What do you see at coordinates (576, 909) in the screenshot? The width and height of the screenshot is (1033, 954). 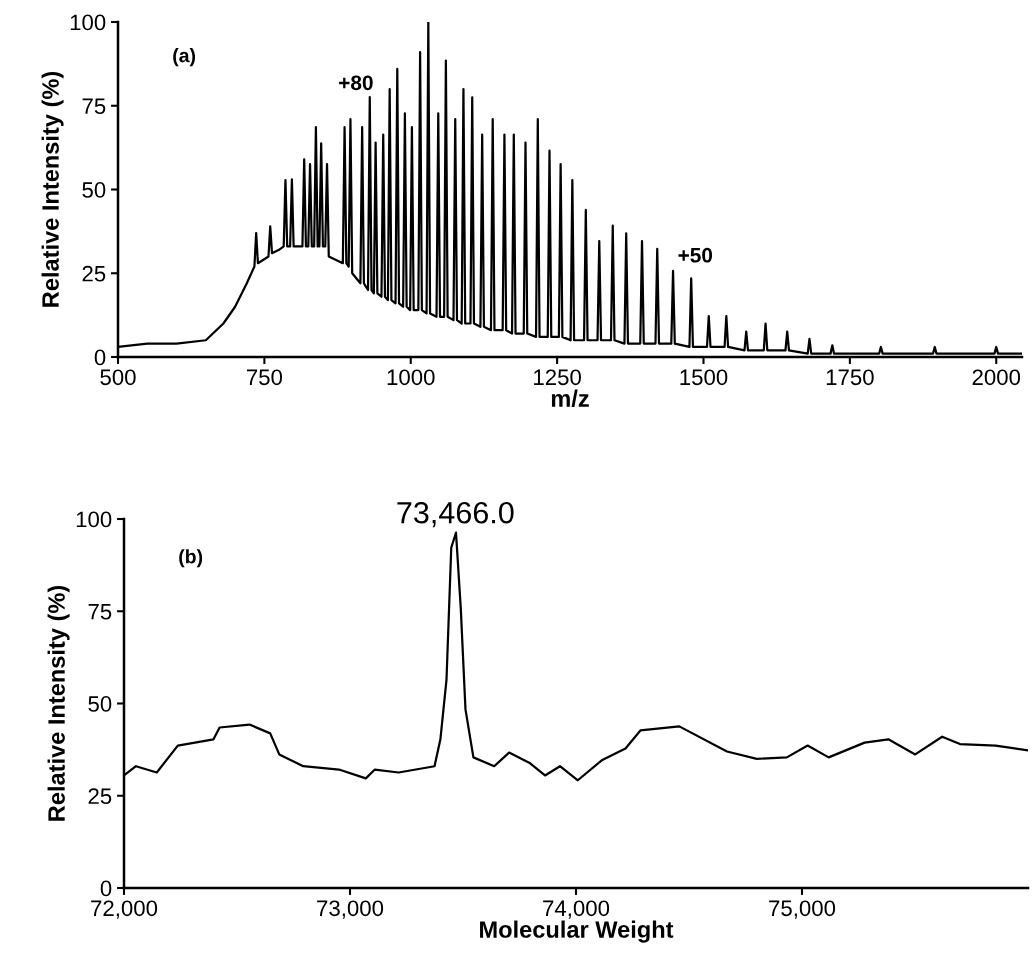 I see `x-tick-label: 74,000` at bounding box center [576, 909].